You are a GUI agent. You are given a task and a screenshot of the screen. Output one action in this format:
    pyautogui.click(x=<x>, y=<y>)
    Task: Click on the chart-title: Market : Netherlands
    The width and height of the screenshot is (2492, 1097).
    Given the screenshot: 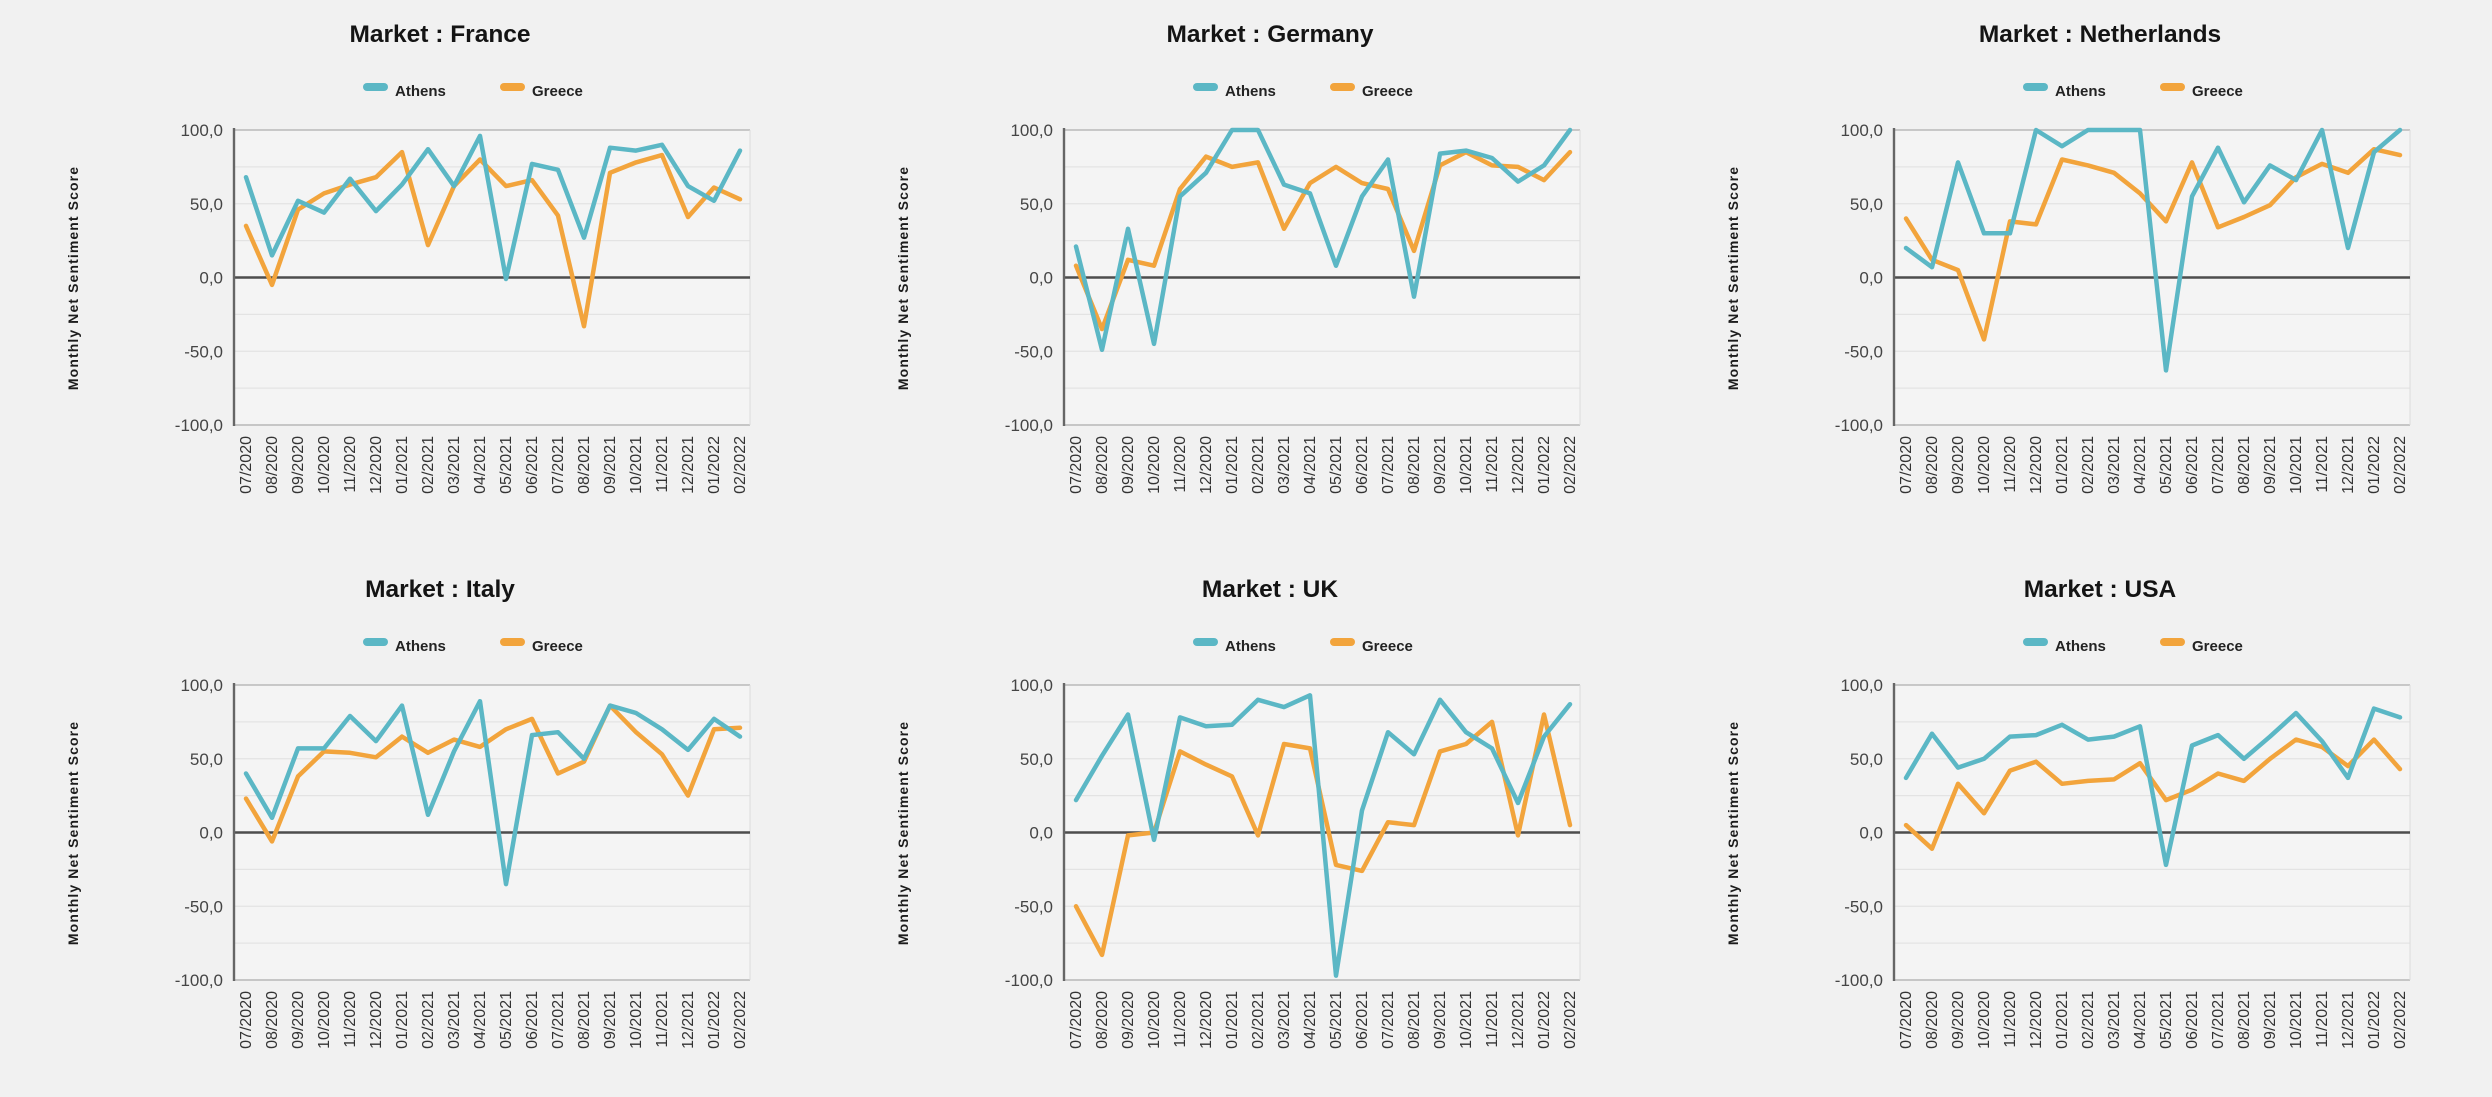 What is the action you would take?
    pyautogui.click(x=2100, y=34)
    